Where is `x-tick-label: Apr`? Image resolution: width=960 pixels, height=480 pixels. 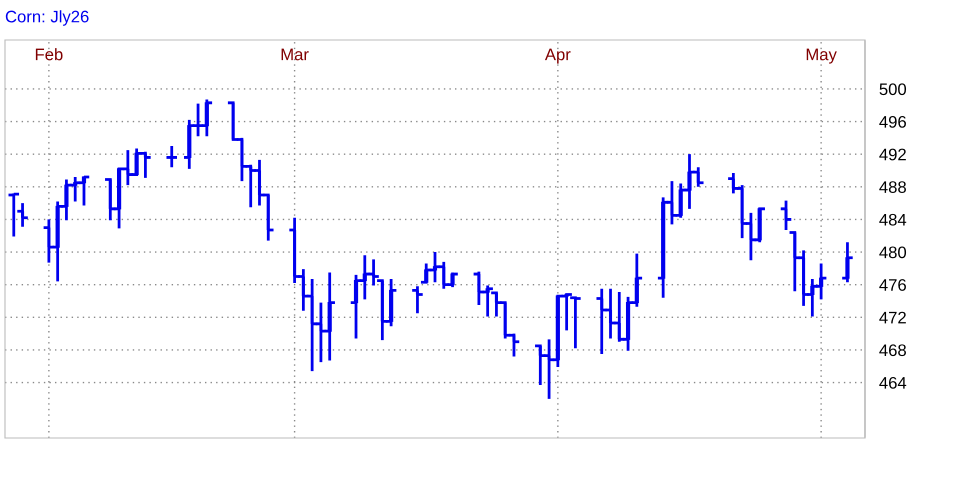 x-tick-label: Apr is located at coordinates (557, 56).